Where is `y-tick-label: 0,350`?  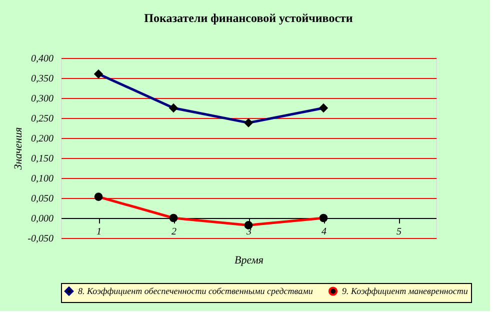 y-tick-label: 0,350 is located at coordinates (42, 79).